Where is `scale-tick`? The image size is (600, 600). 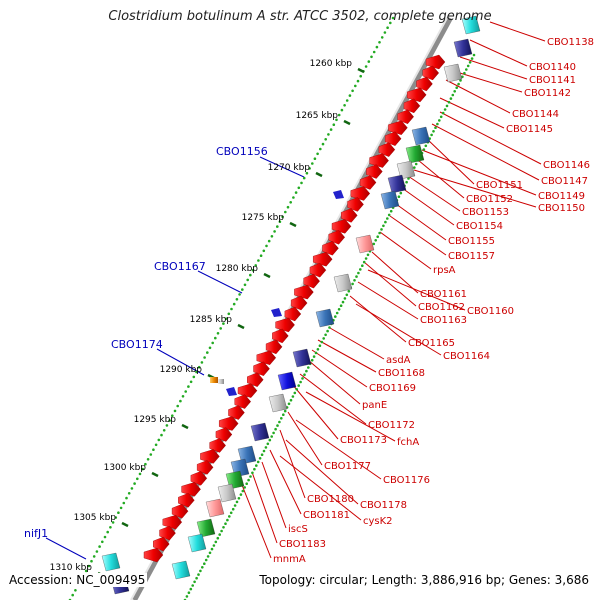
scale-tick is located at coordinates (125, 524).